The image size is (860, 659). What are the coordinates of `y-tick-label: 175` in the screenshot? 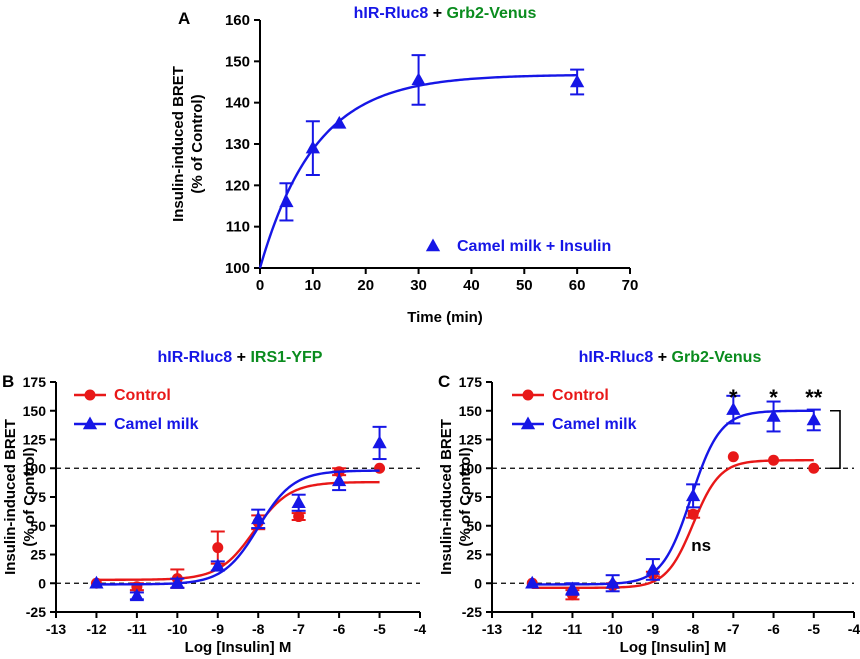 It's located at (471, 382).